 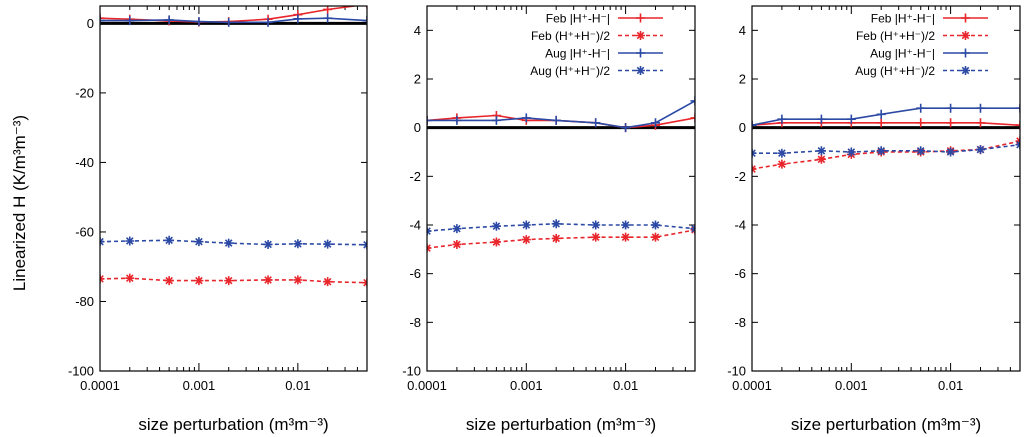 What do you see at coordinates (570, 36) in the screenshot?
I see `legend-label: Feb (H⁺+H⁻)/2` at bounding box center [570, 36].